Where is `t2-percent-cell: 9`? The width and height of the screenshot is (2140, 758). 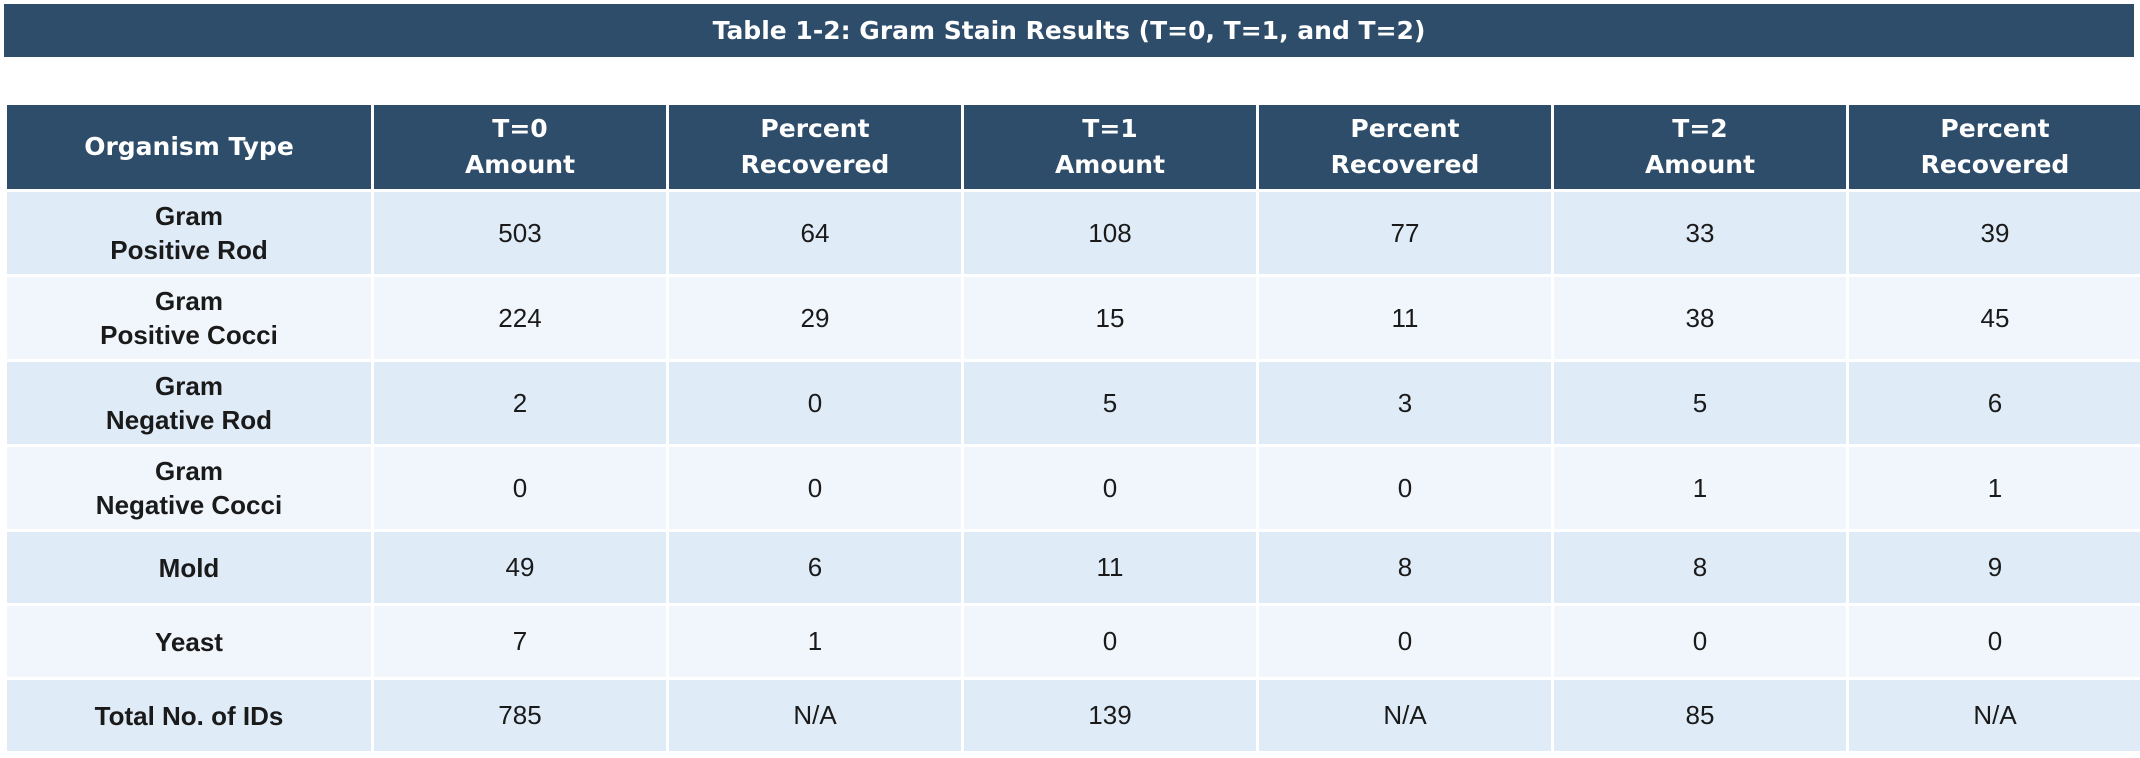
t2-percent-cell: 9 is located at coordinates (1994, 567).